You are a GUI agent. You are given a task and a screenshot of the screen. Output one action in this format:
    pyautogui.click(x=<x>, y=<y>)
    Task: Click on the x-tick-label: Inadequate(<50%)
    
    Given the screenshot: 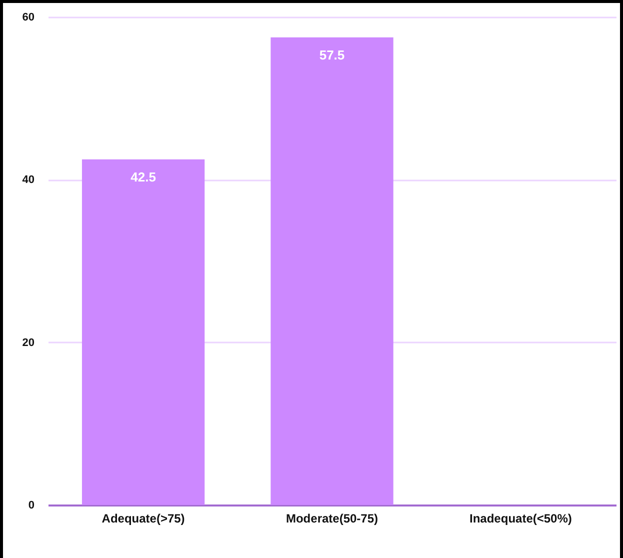 What is the action you would take?
    pyautogui.click(x=521, y=519)
    